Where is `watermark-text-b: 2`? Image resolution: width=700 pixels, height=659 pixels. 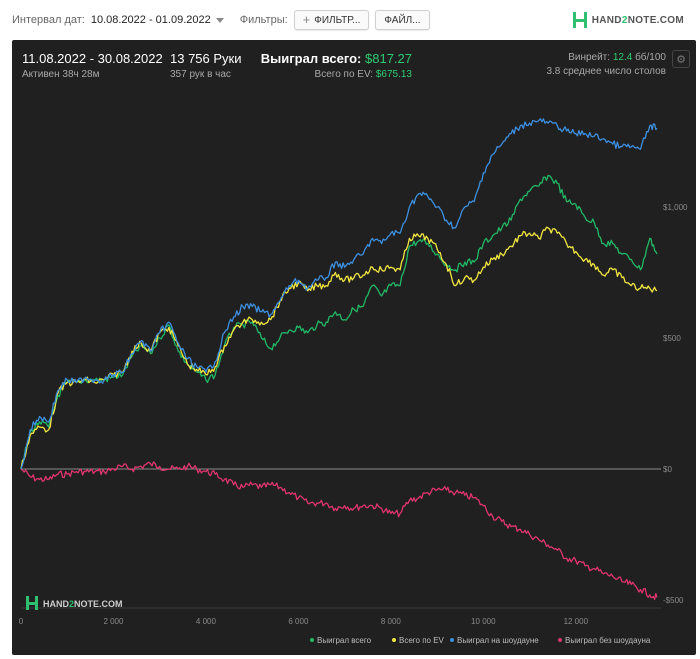 watermark-text-b: 2 is located at coordinates (71, 604).